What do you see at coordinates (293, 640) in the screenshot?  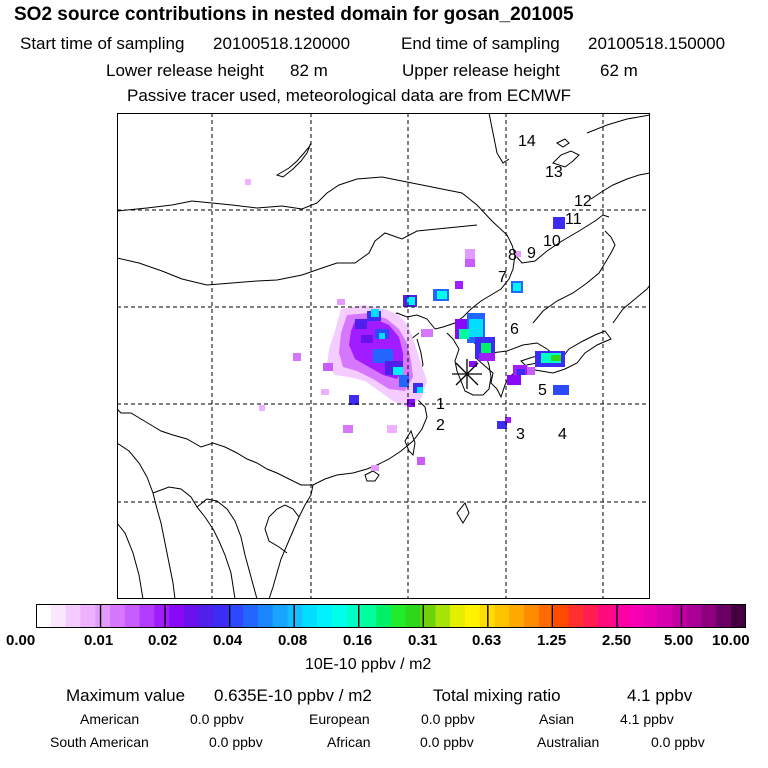 I see `colorbar-tick-5: 0.08` at bounding box center [293, 640].